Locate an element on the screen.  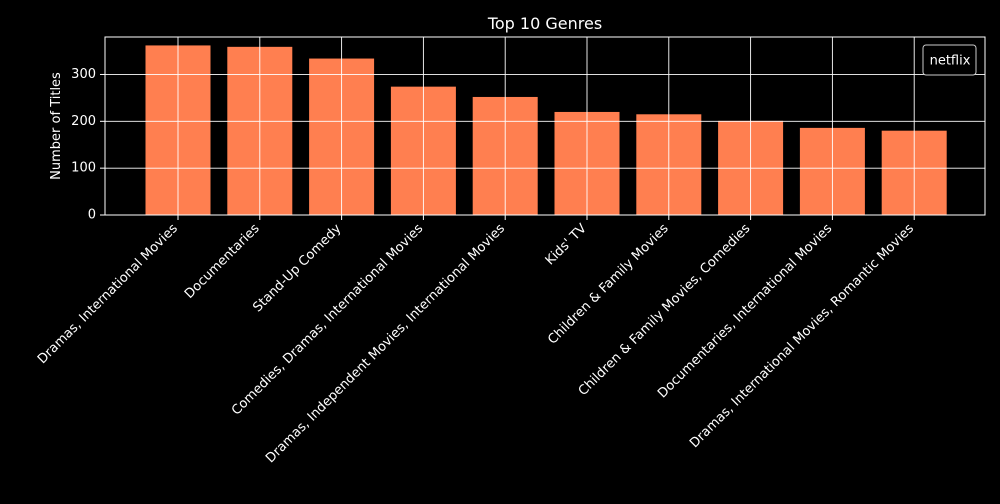
y-tick-label-100: 100 is located at coordinates (83, 168).